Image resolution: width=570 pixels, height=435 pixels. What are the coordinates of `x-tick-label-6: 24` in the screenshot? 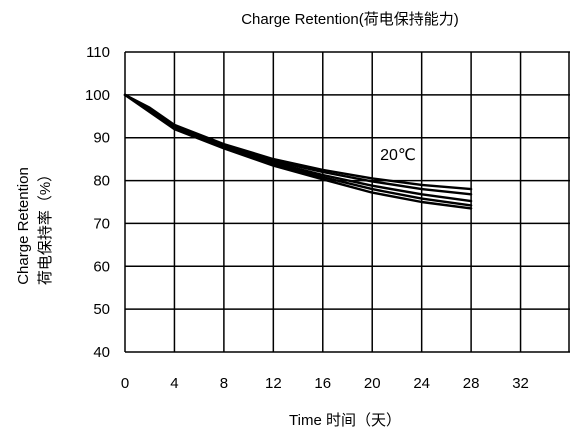 It's located at (421, 383).